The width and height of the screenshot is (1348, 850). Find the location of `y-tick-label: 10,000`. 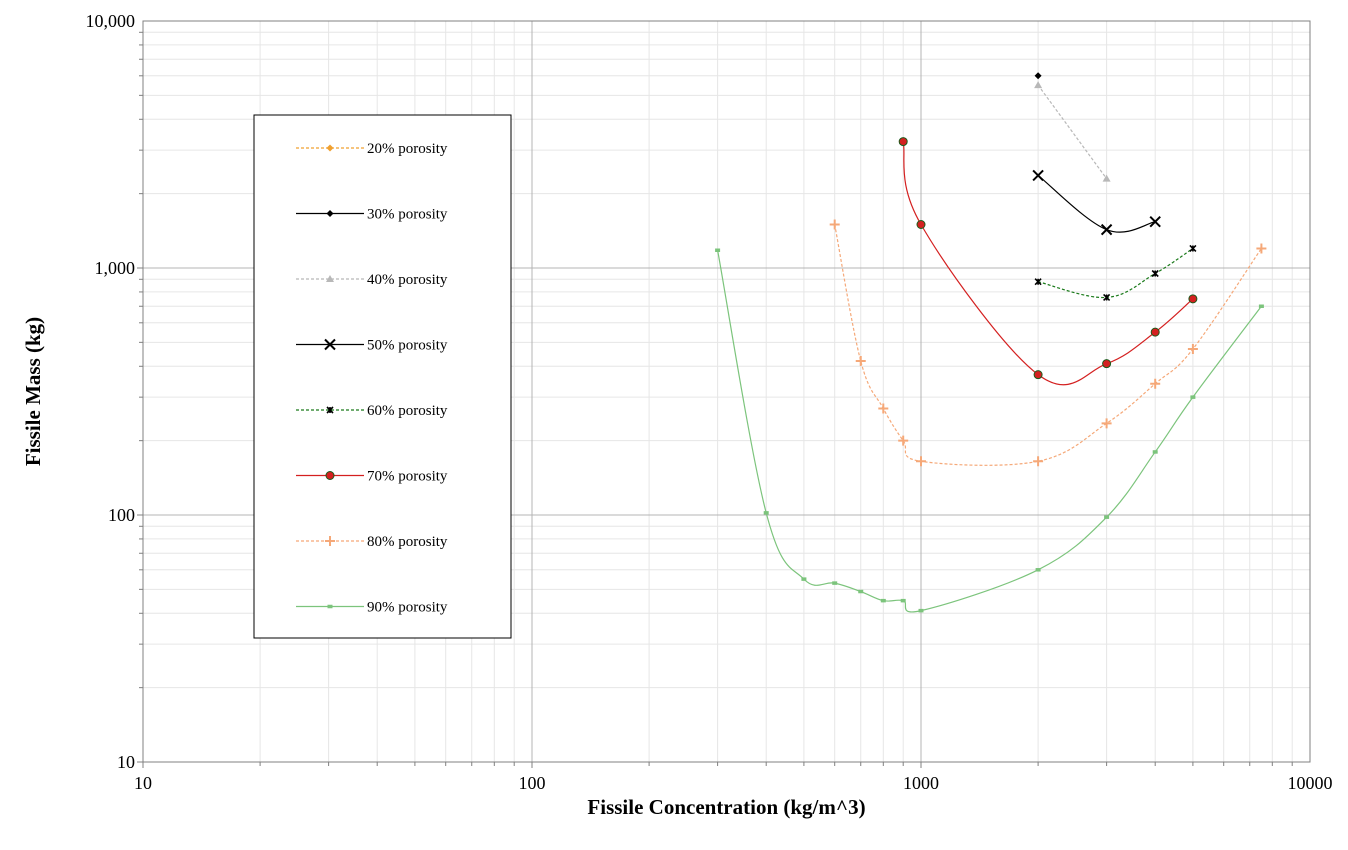

y-tick-label: 10,000 is located at coordinates (111, 21).